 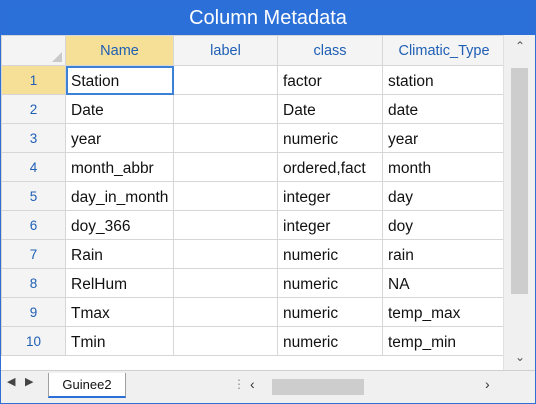 I want to click on cell-name: RelHum, so click(x=119, y=283).